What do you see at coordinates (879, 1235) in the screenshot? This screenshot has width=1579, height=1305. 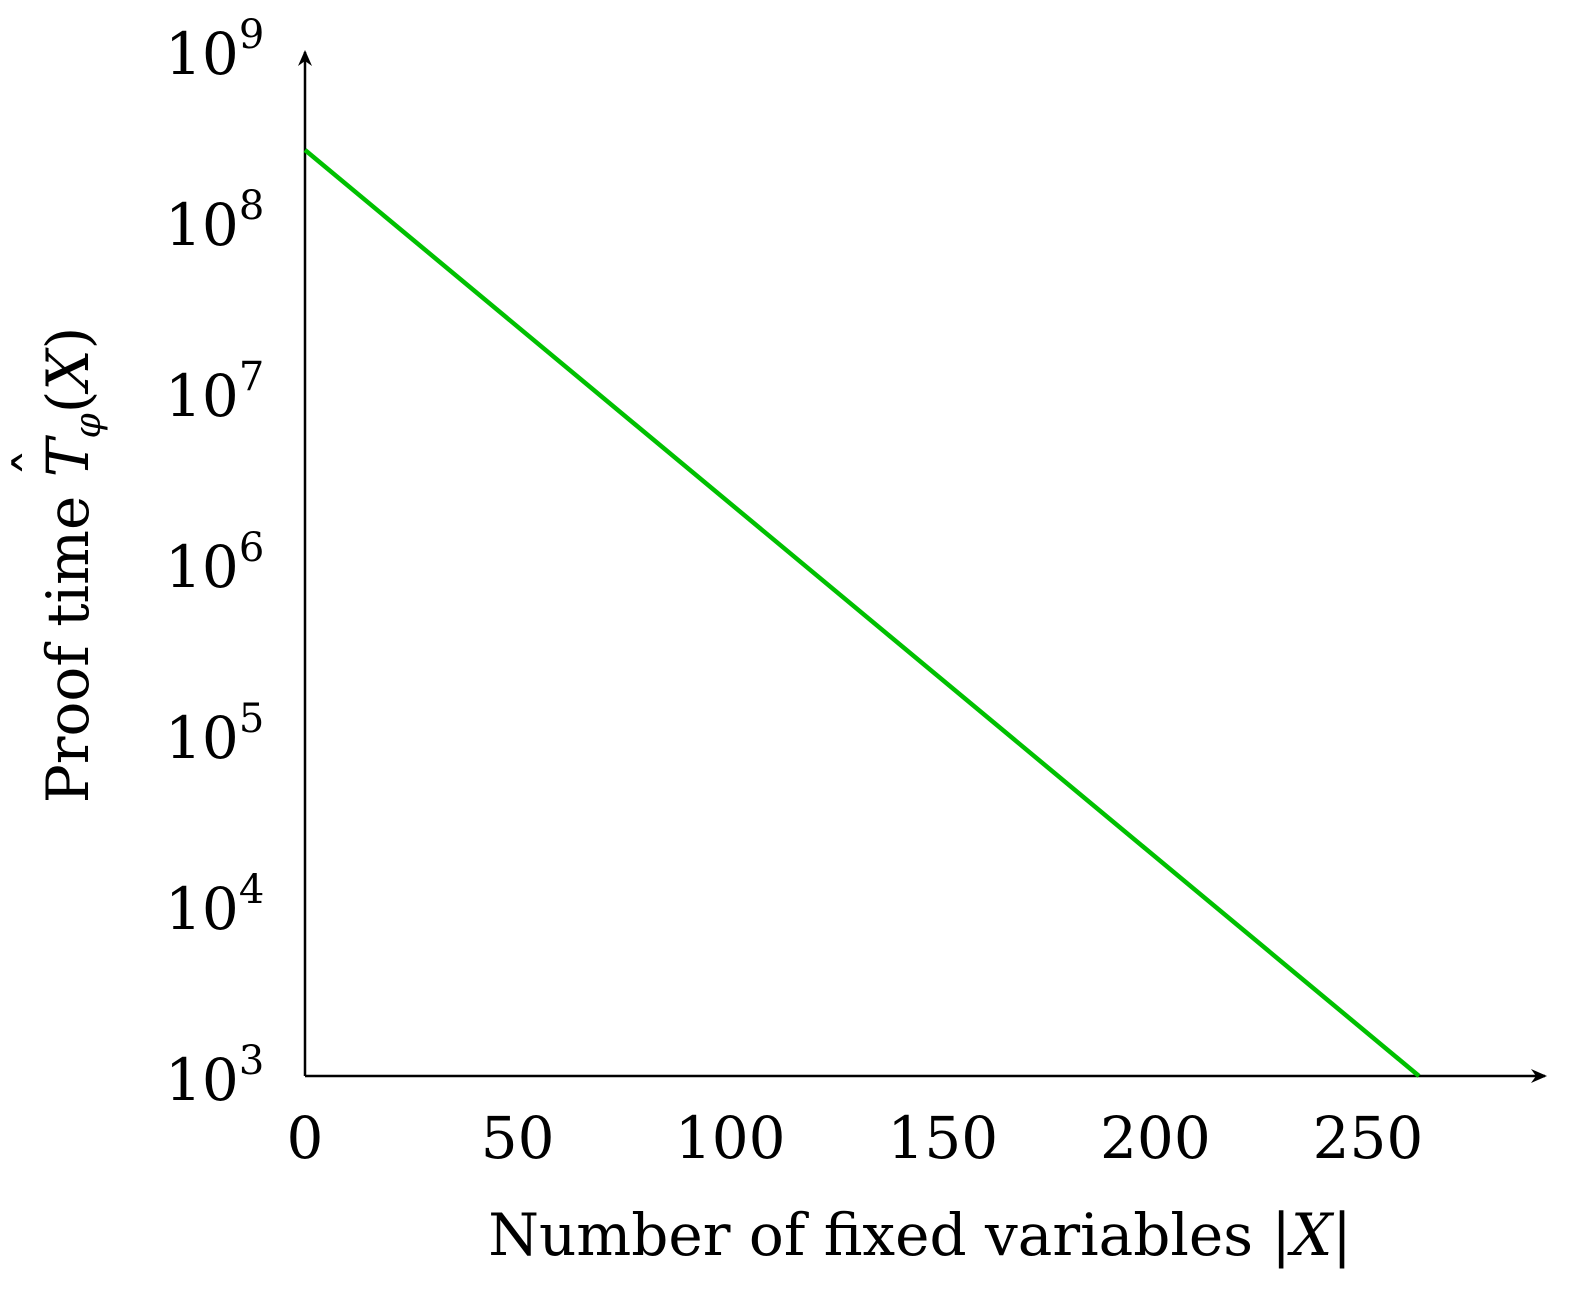 I see `x-axis-label-text: Number of fixed variables` at bounding box center [879, 1235].